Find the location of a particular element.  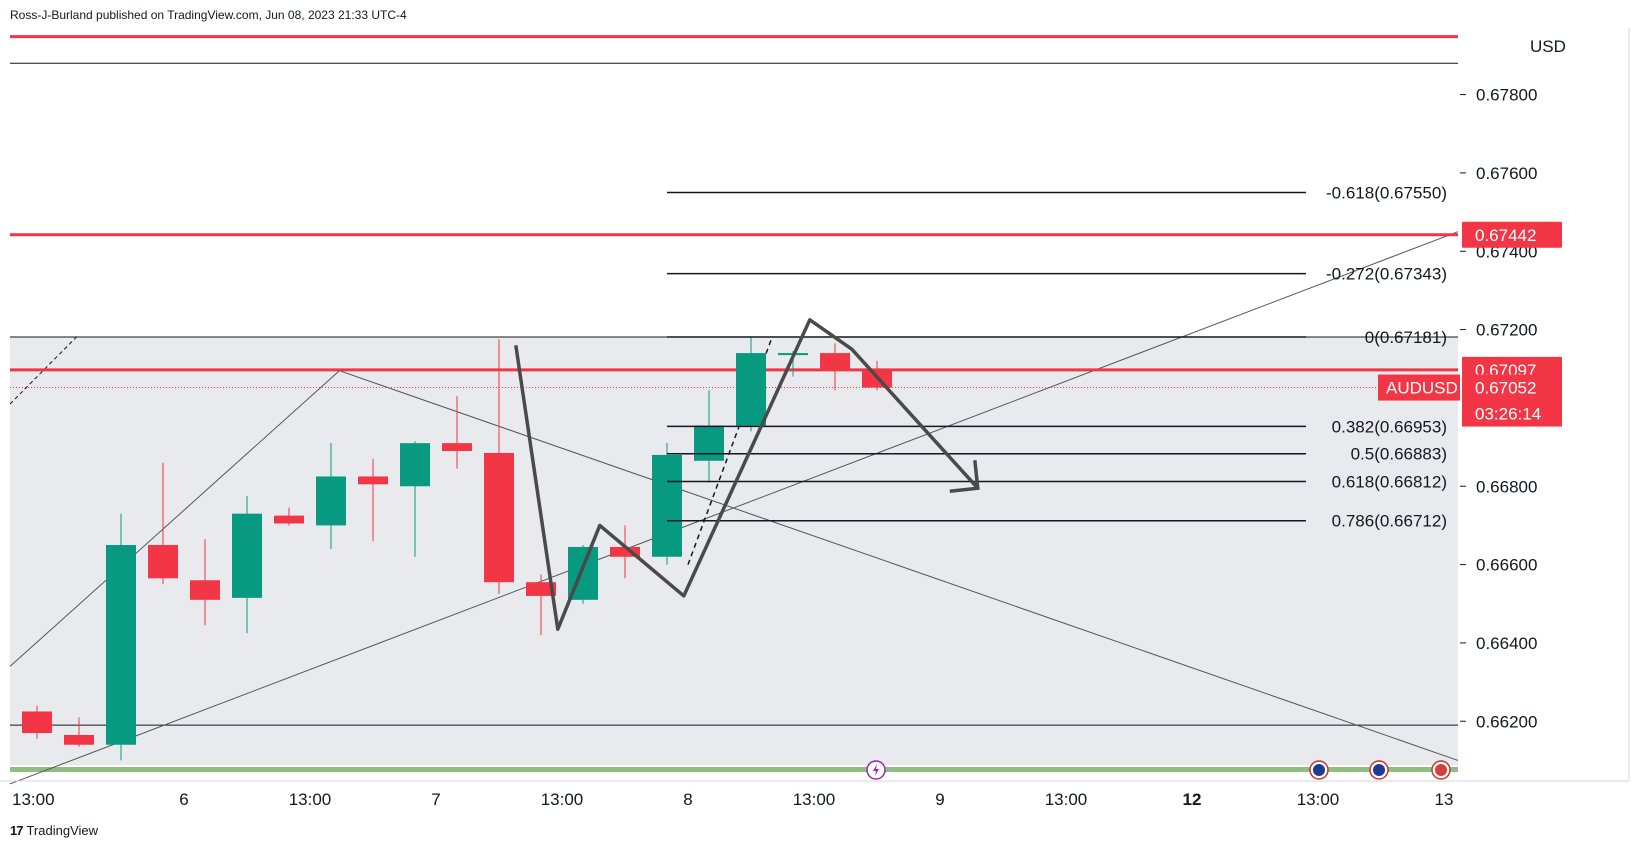

time-tick-label: 7 is located at coordinates (435, 799).